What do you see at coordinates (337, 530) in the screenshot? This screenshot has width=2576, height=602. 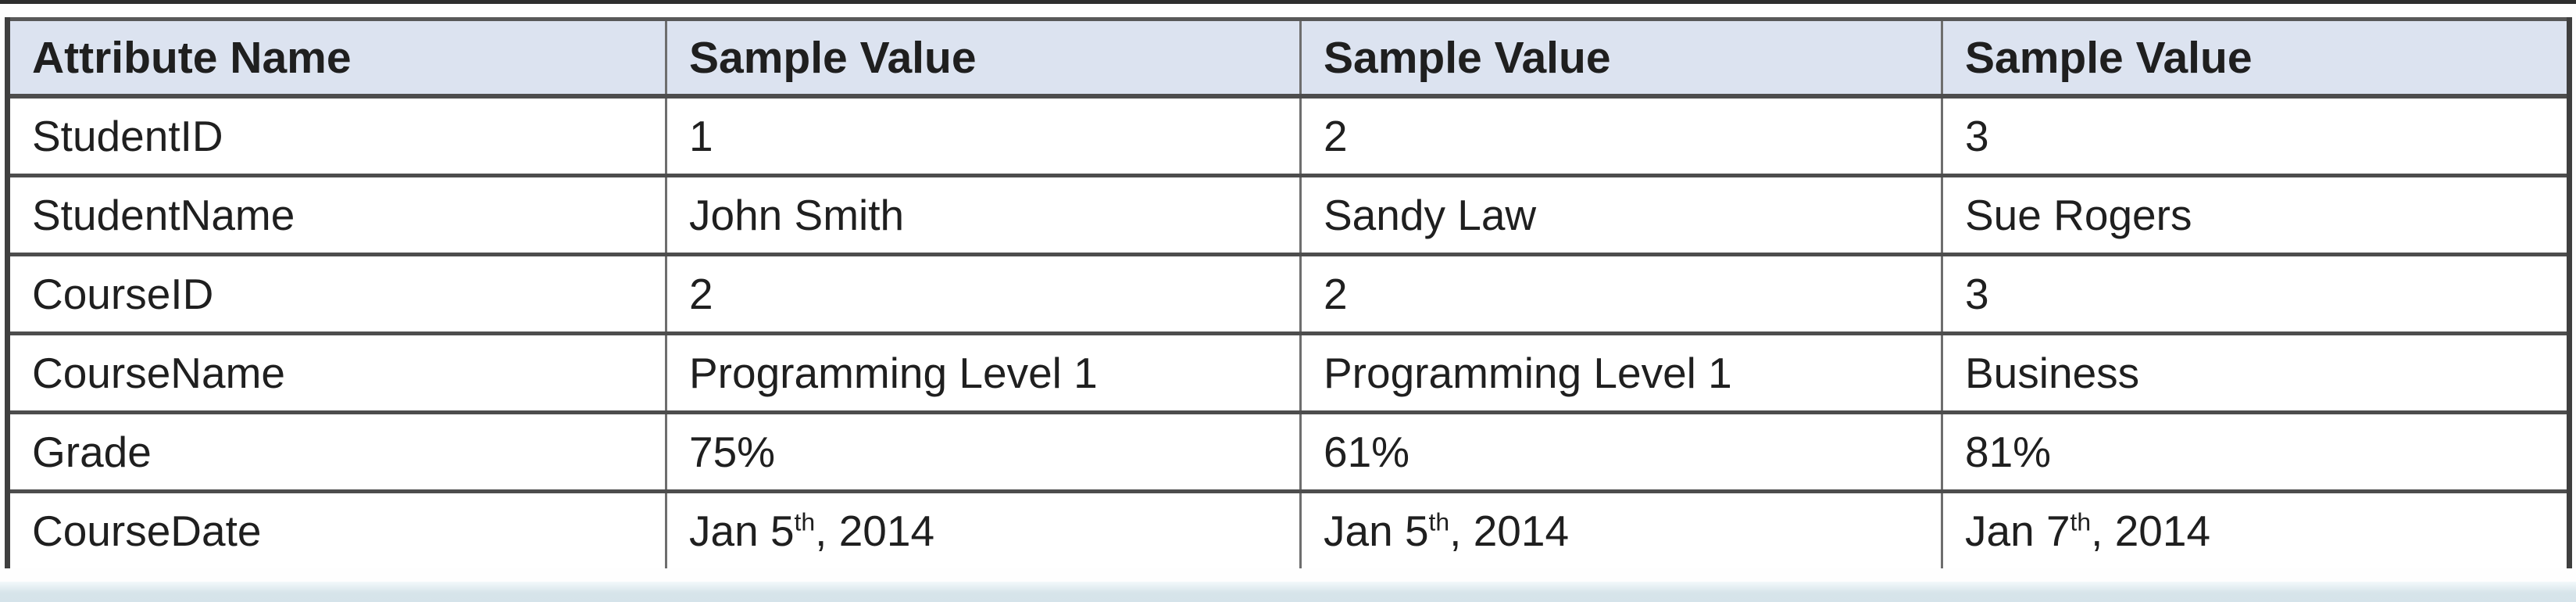 I see `attribute-name-cell: CourseDate` at bounding box center [337, 530].